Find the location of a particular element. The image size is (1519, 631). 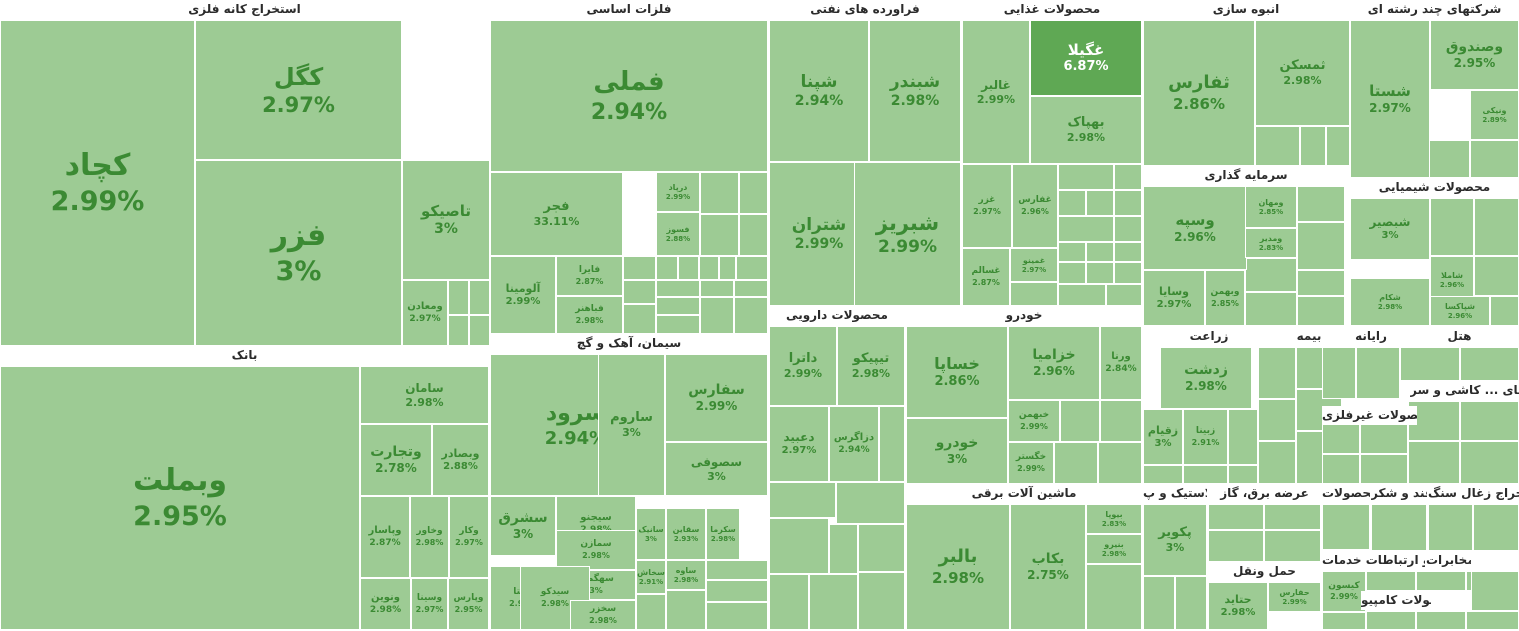

treemap-tile: وتجارت 2.78% is located at coordinates (396, 460).